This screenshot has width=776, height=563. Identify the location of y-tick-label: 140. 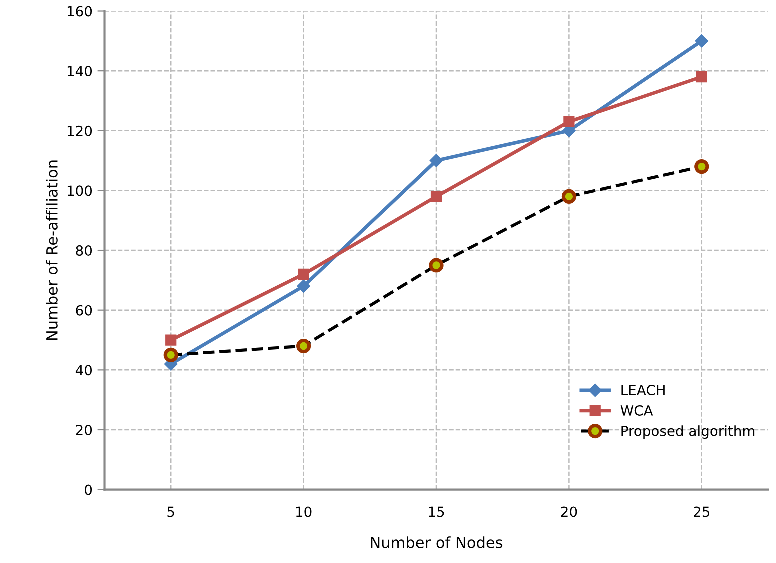
(80, 71).